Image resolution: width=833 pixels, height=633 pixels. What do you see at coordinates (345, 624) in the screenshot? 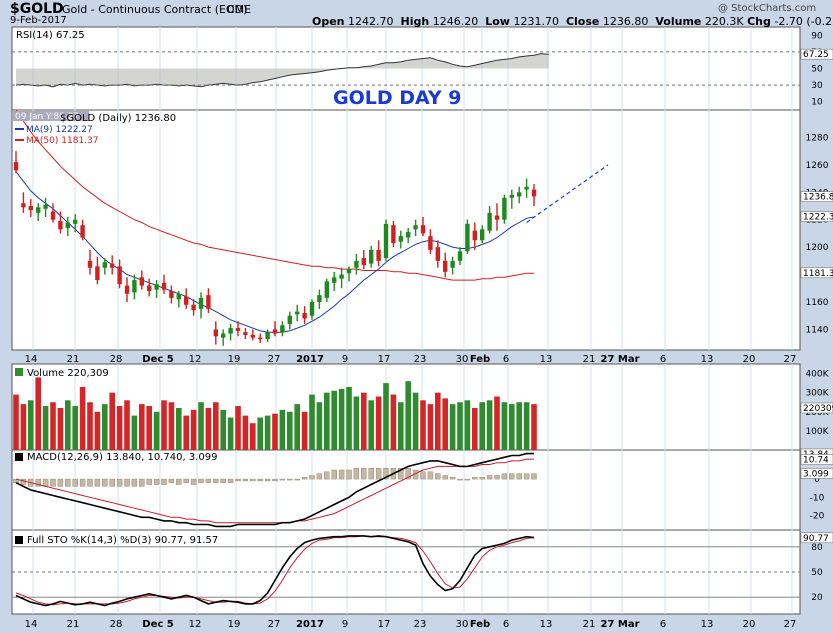
I see `x-tick-label: 9` at bounding box center [345, 624].